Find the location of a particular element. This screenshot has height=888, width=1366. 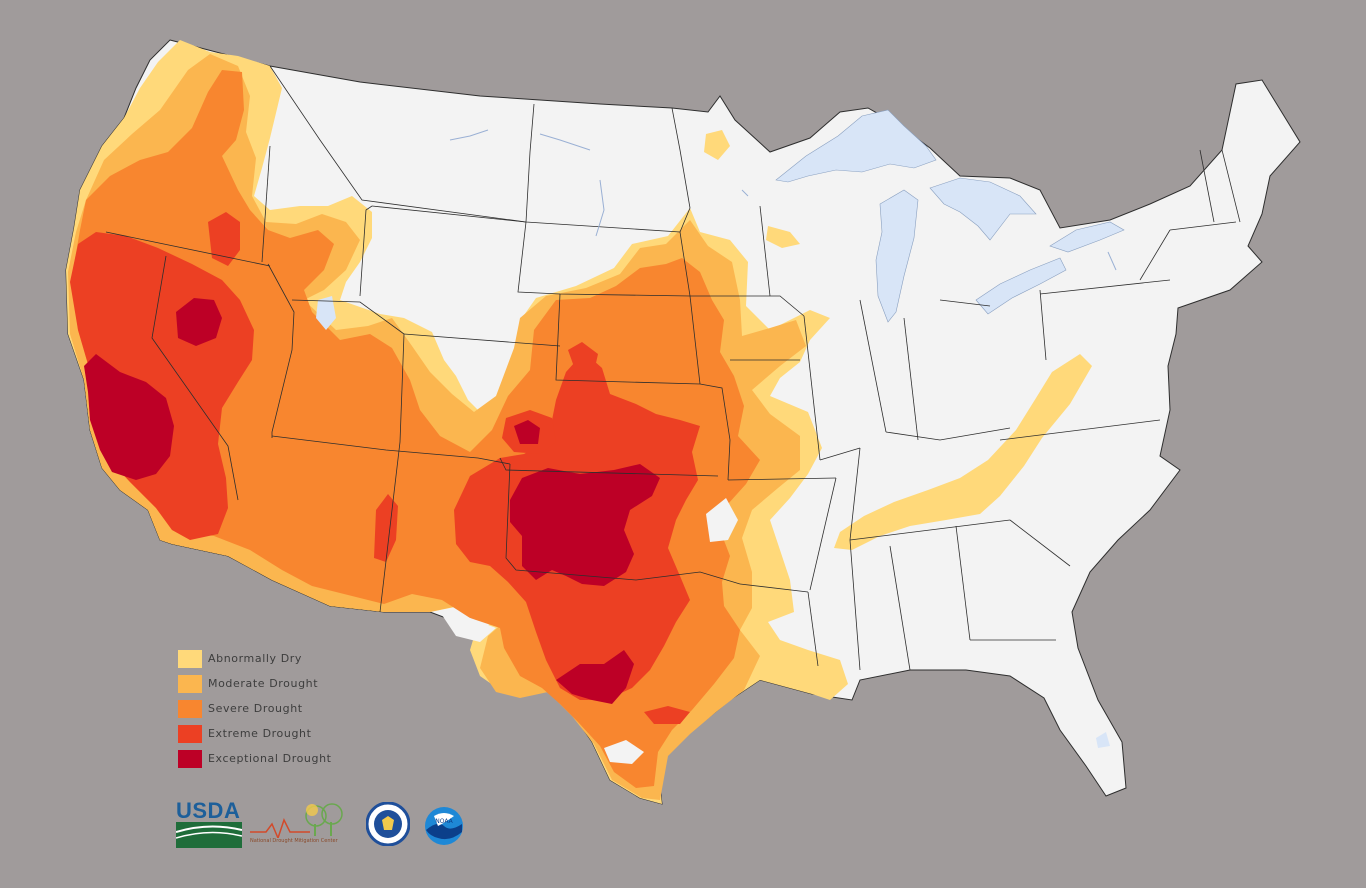

extreme-drought-or is located at coordinates (224, 239).